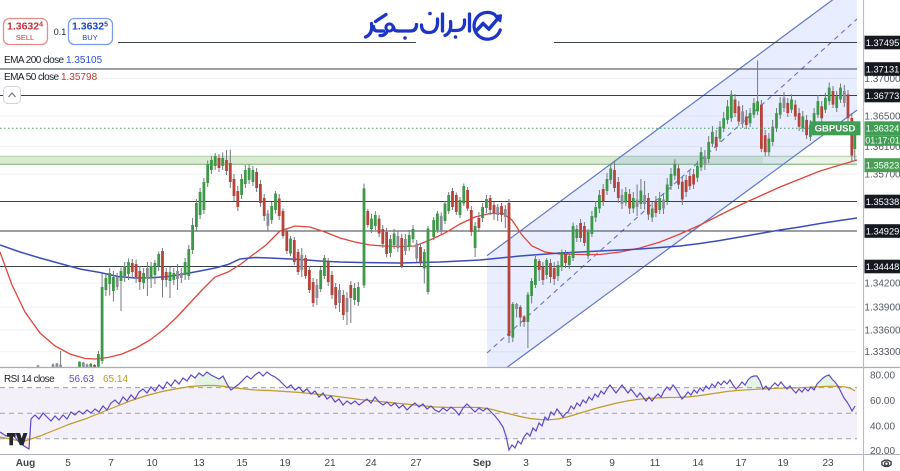 Image resolution: width=900 pixels, height=471 pixels. I want to click on svg-text: 13, so click(199, 463).